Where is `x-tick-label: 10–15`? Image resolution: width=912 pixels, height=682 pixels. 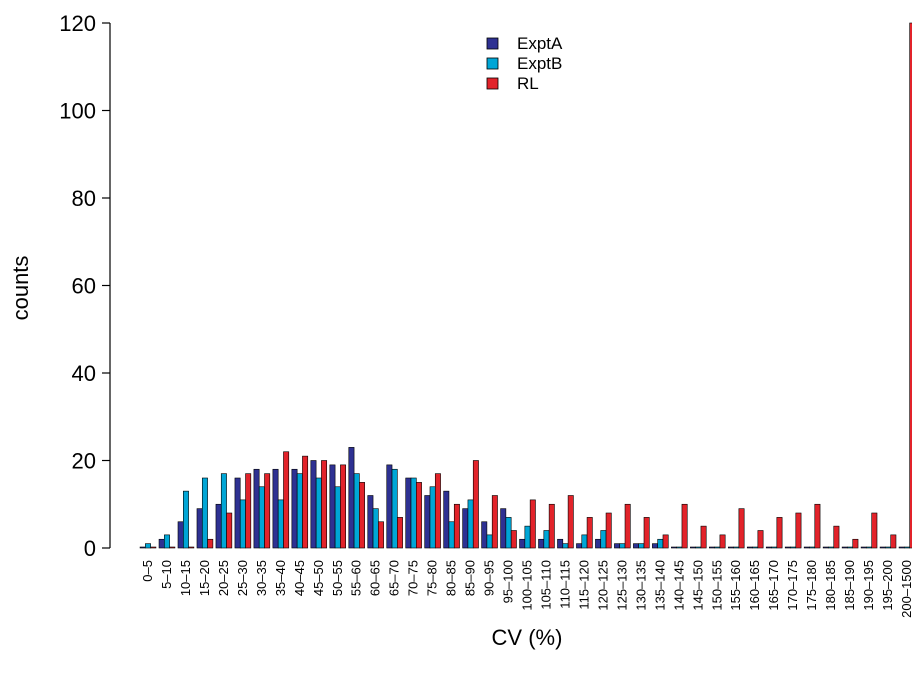 x-tick-label: 10–15 is located at coordinates (185, 578).